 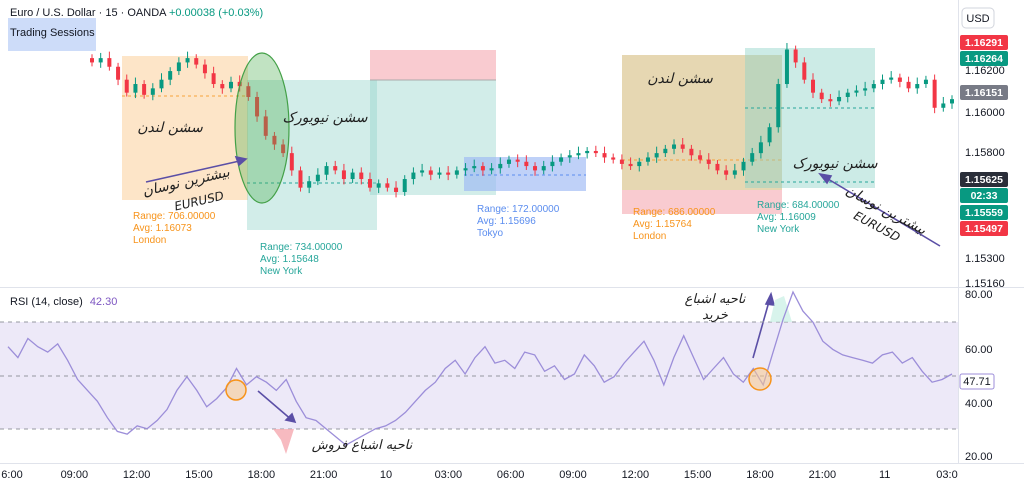 I want to click on currency-label: USD, so click(x=977, y=19).